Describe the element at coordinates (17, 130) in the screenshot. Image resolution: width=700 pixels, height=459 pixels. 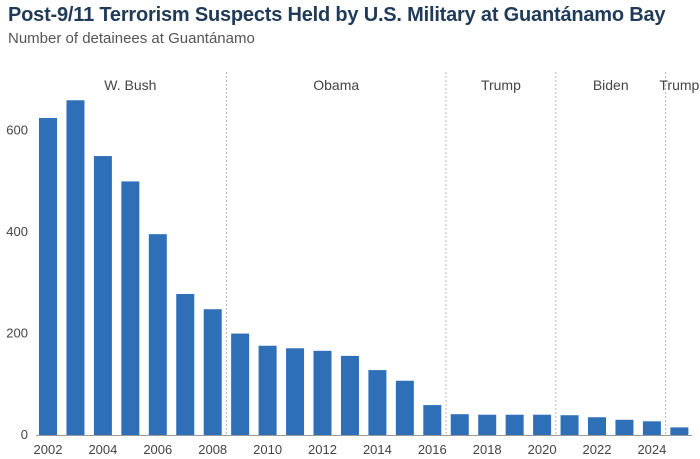
I see `y-tick-label: 600` at that location.